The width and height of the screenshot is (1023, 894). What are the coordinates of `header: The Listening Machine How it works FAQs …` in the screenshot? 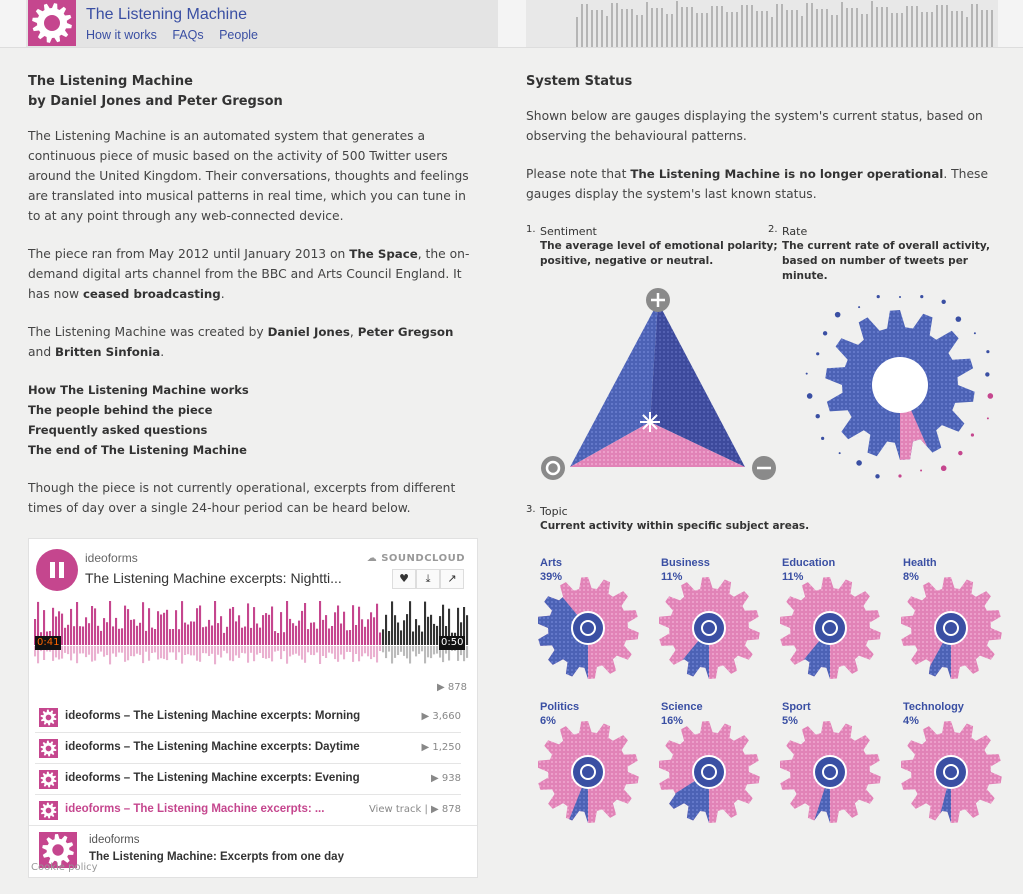 It's located at (511, 24).